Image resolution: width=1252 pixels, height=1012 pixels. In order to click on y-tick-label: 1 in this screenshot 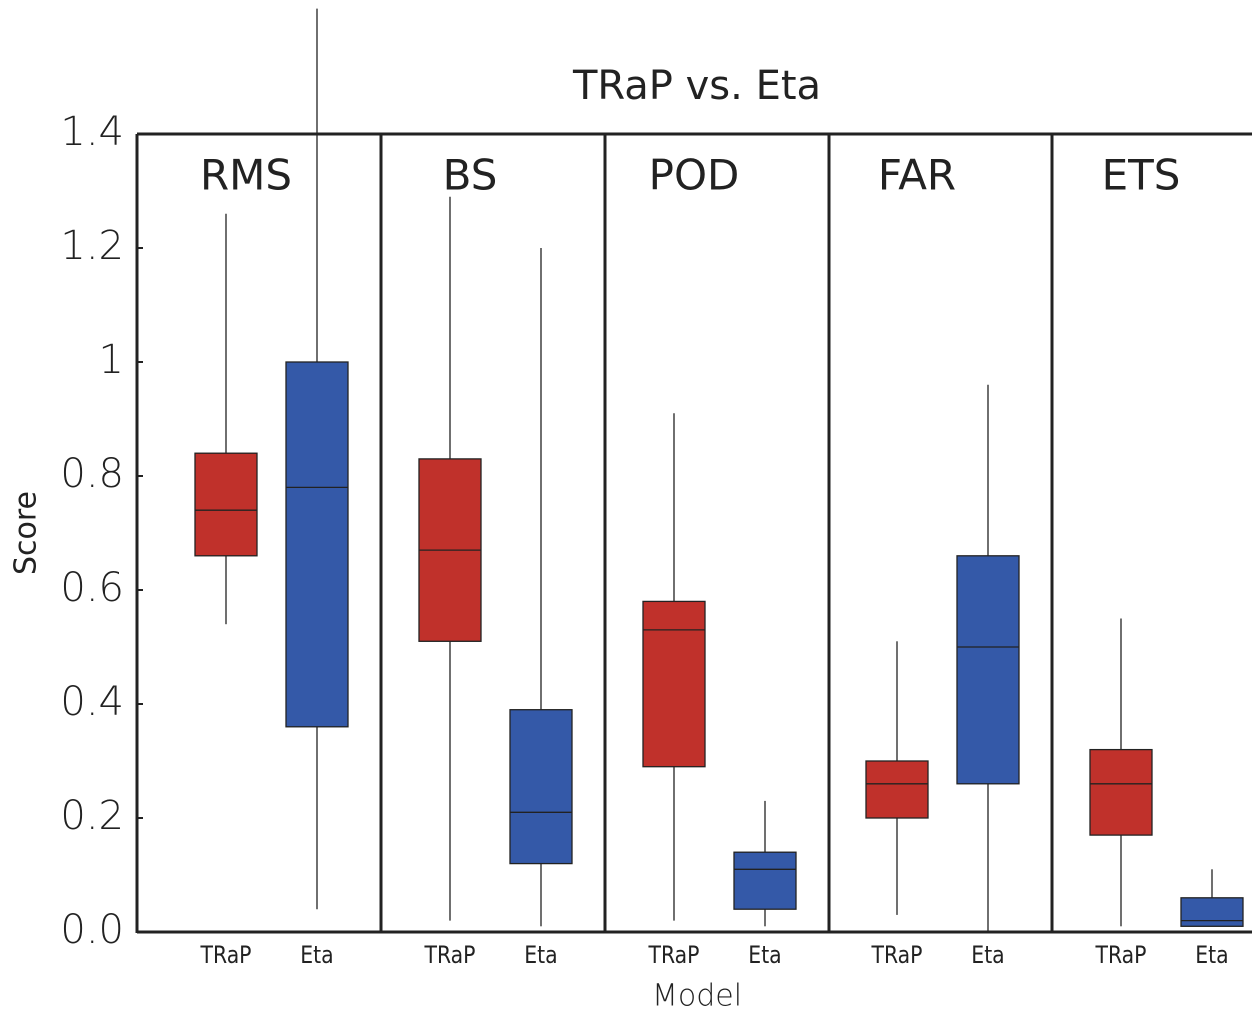, I will do `click(111, 360)`.